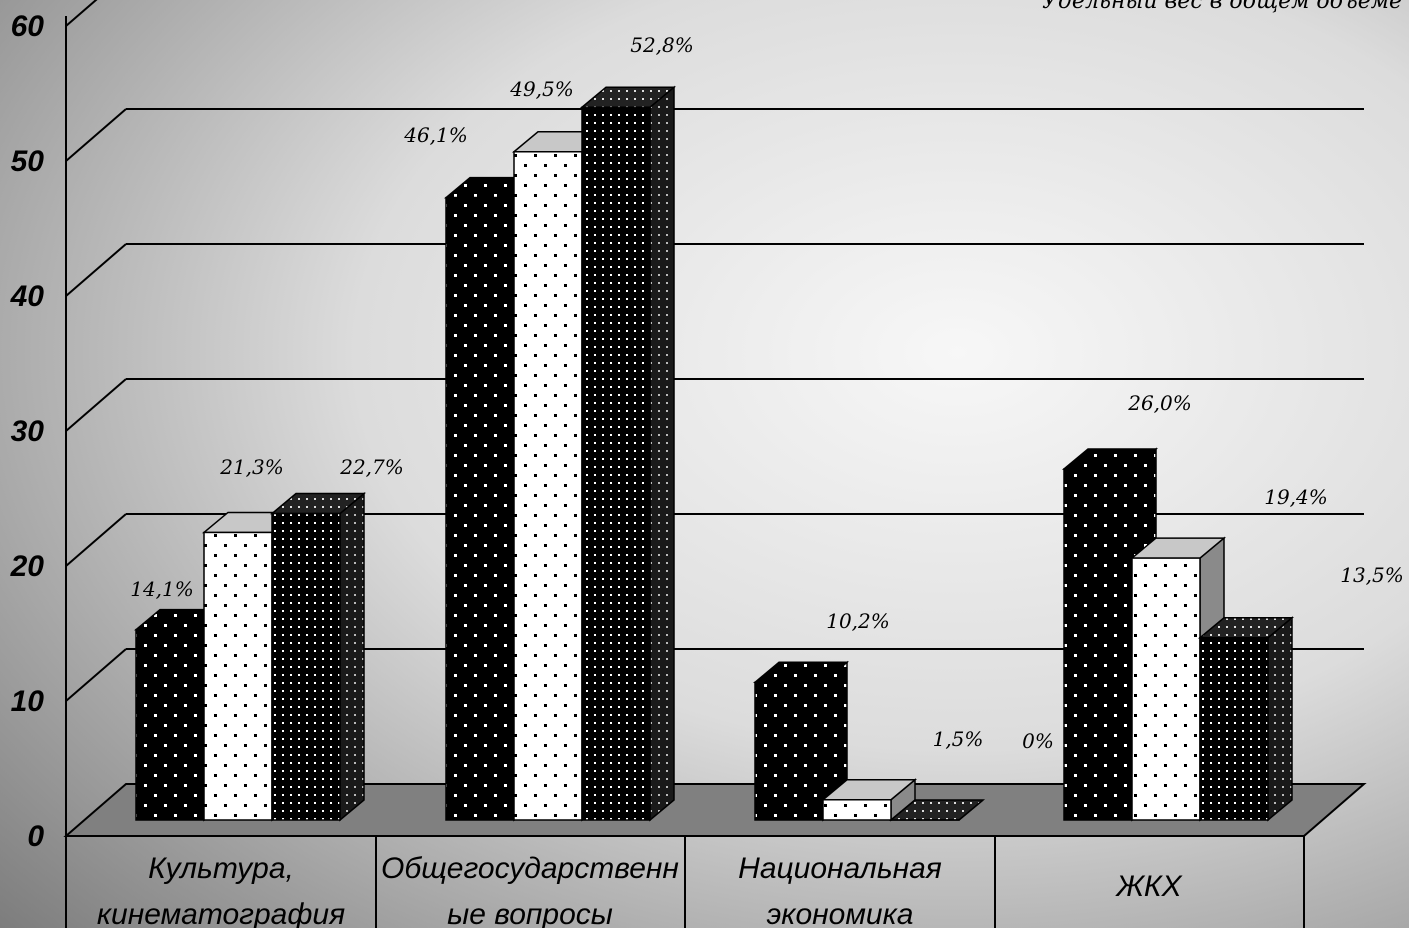 Image resolution: width=1409 pixels, height=928 pixels. What do you see at coordinates (840, 868) in the screenshot?
I see `category-label: Национальная` at bounding box center [840, 868].